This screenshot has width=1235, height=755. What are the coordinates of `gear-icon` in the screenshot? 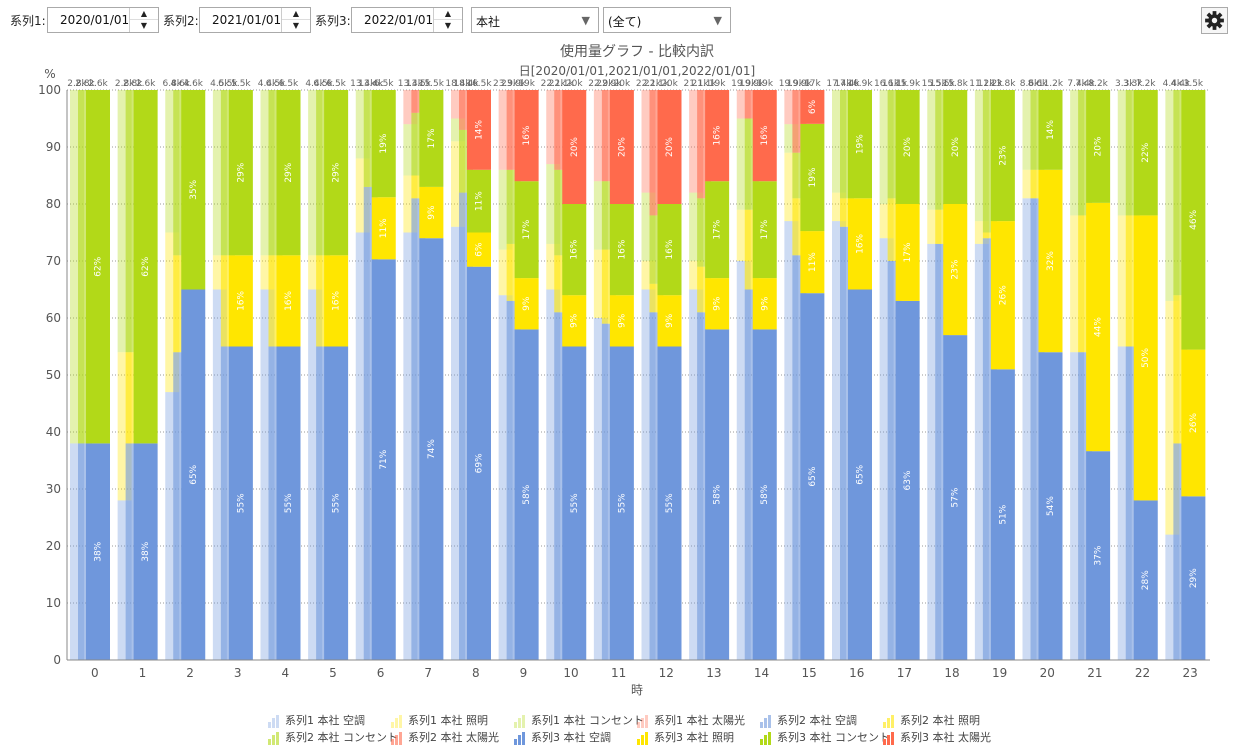 It's located at (1214, 20).